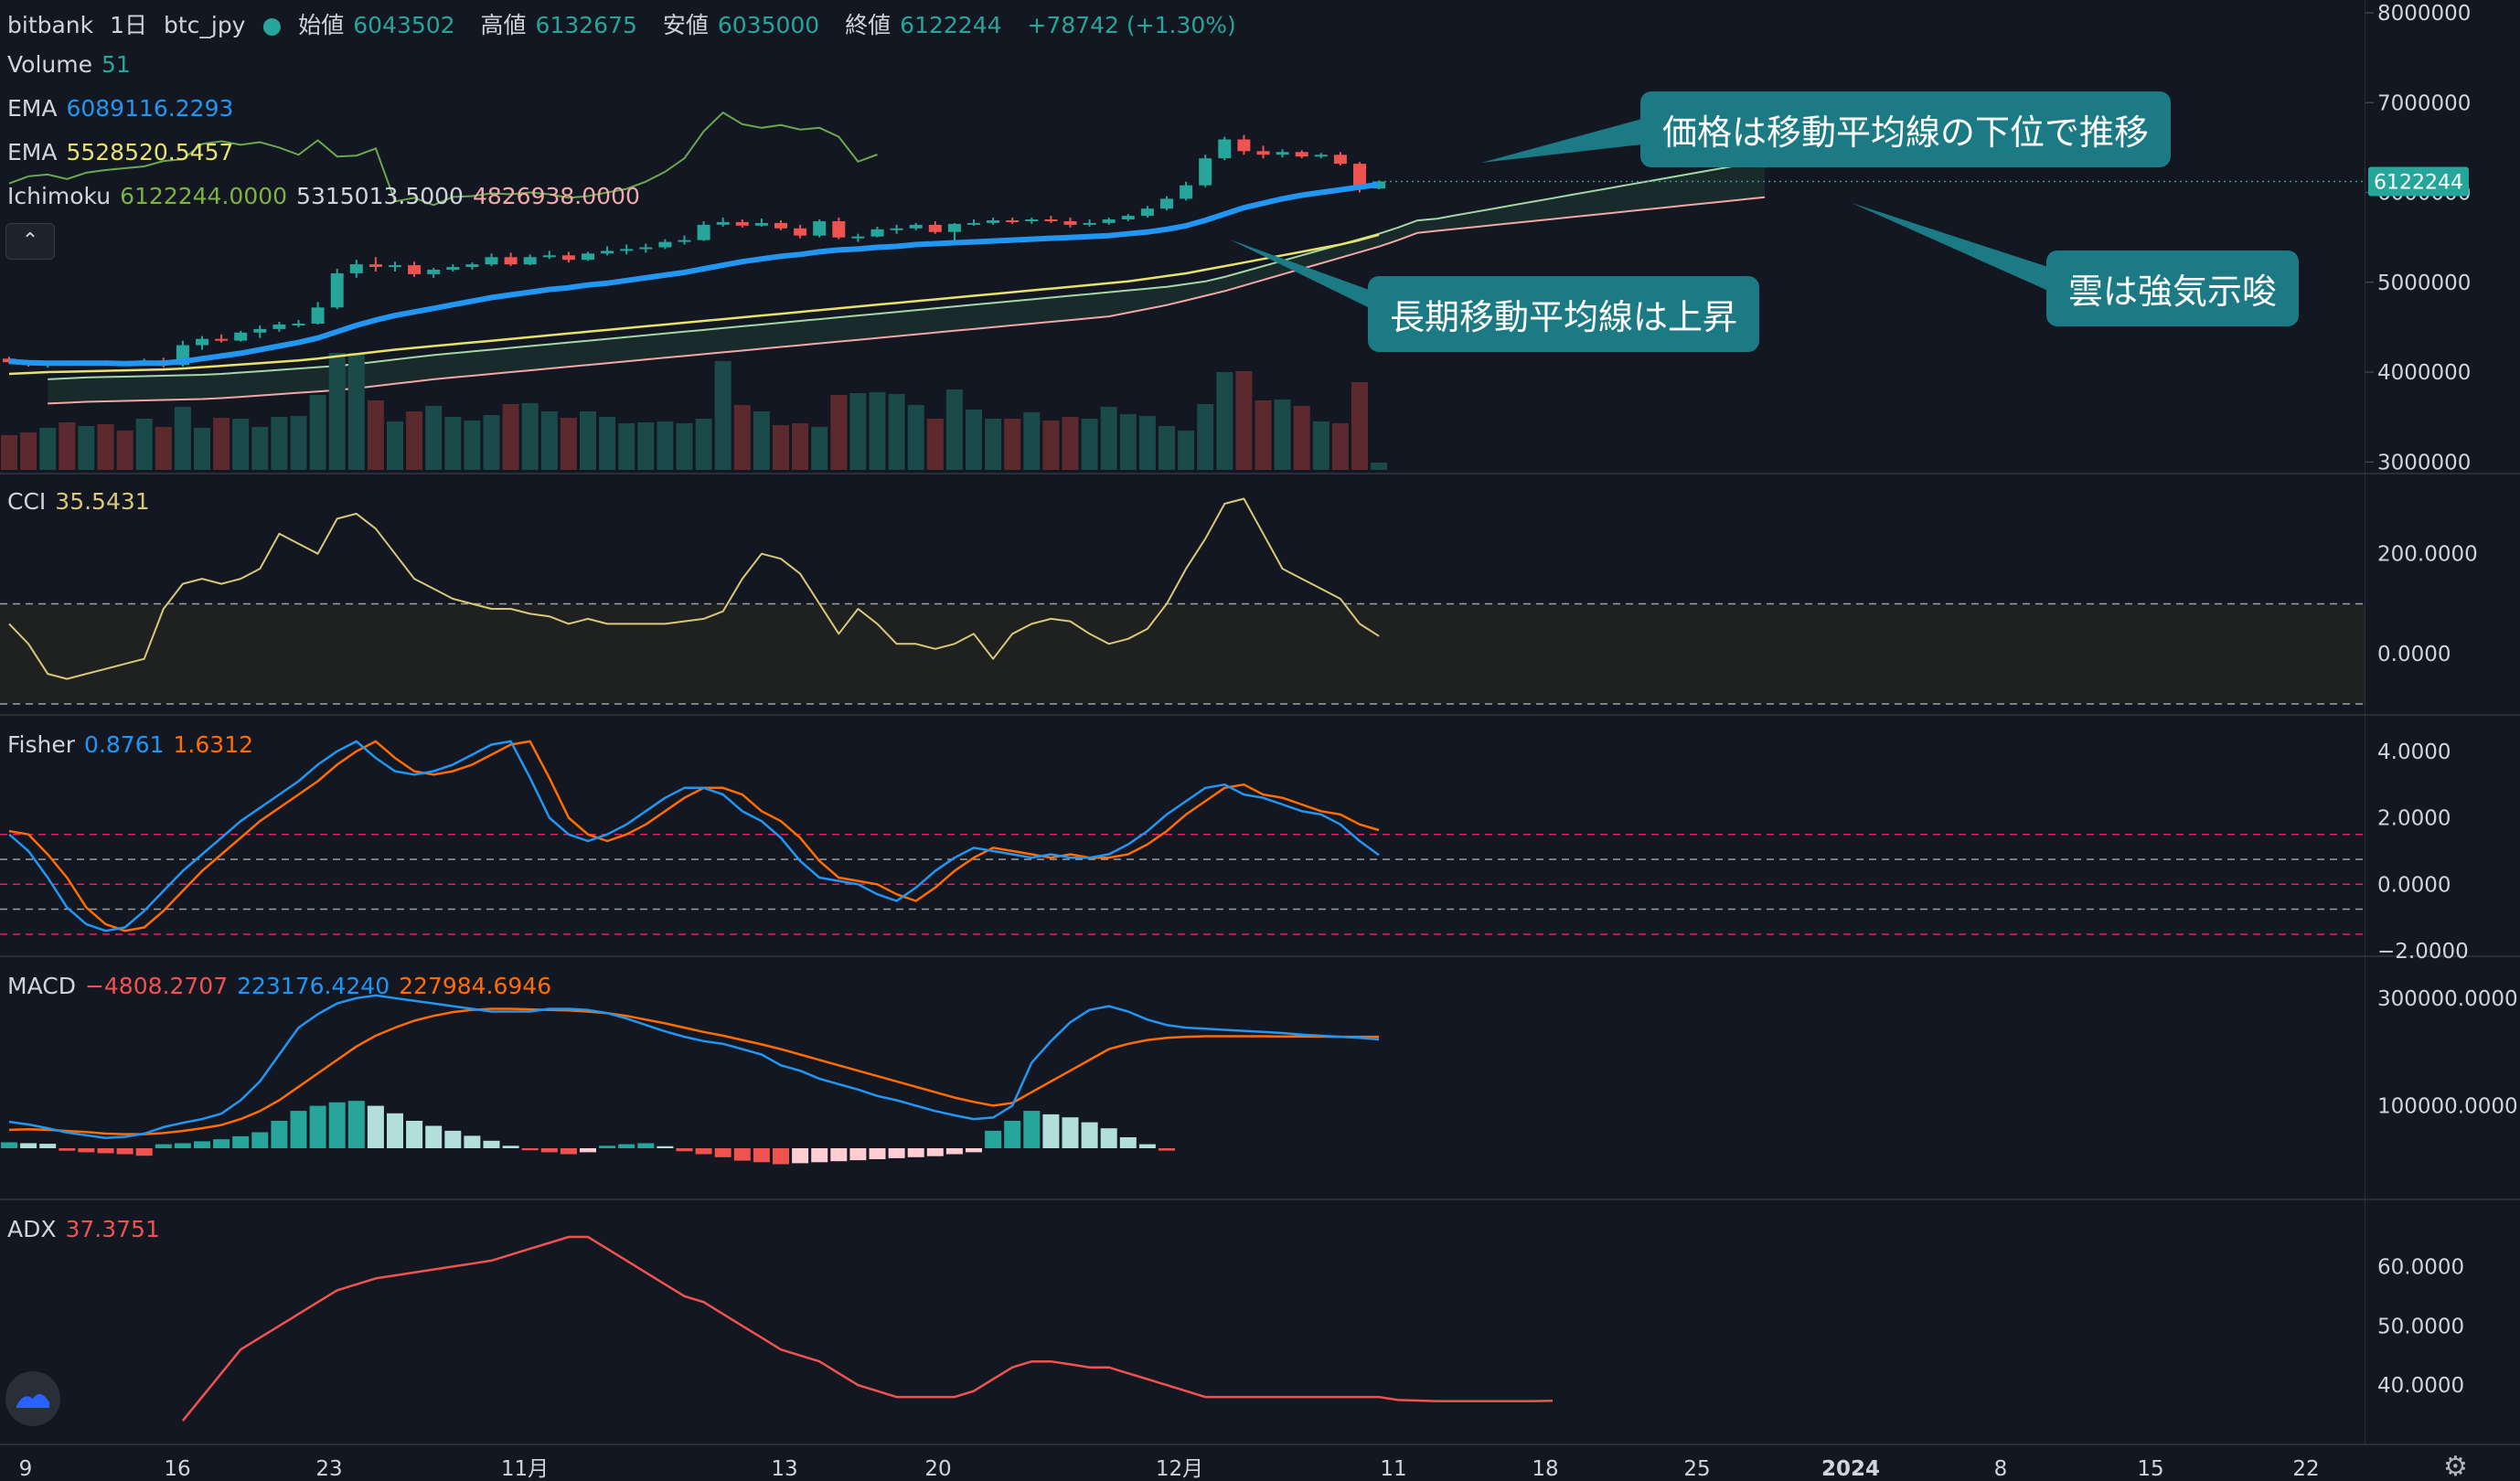  I want to click on high-value: 6132675, so click(586, 25).